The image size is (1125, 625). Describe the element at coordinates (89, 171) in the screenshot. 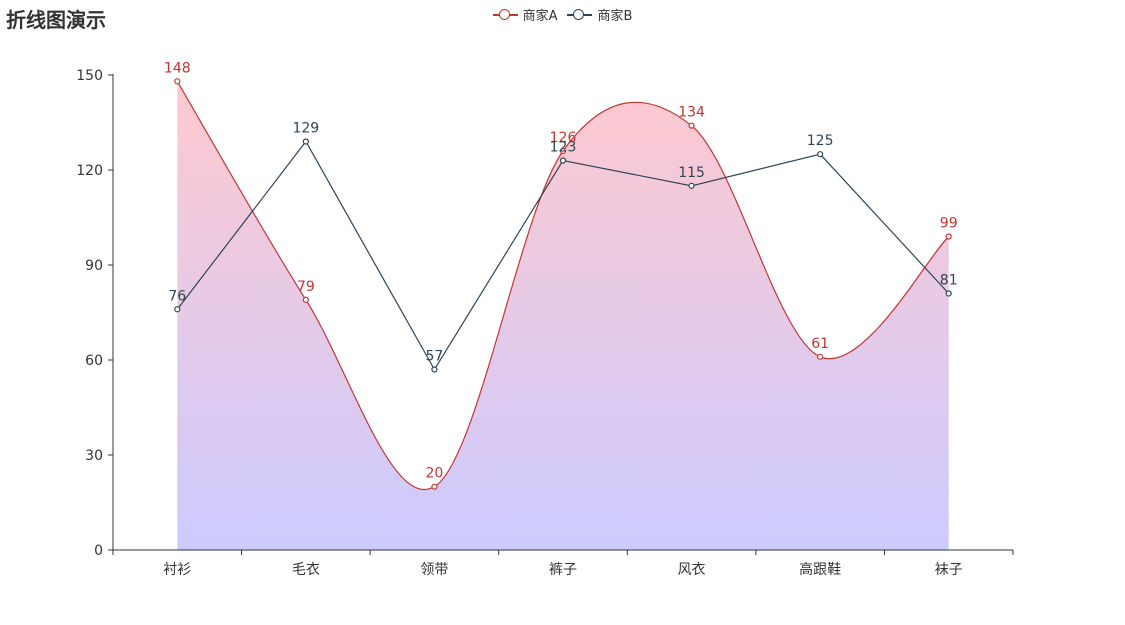

I see `y-tick-label: 120` at that location.